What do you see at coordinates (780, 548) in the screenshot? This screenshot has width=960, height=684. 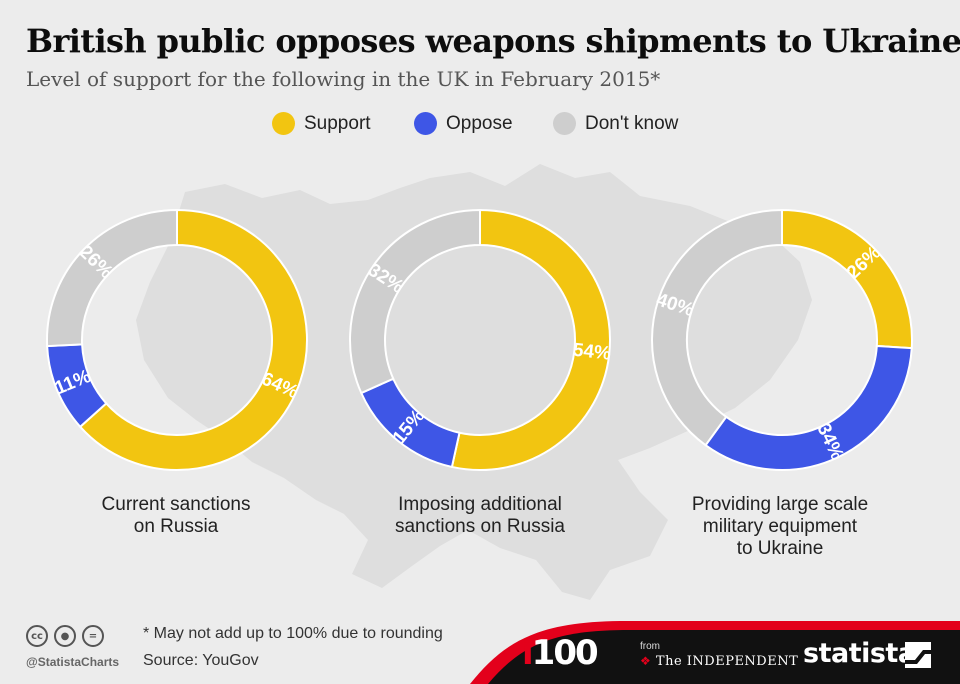 I see `donut-label-line: to Ukraine` at bounding box center [780, 548].